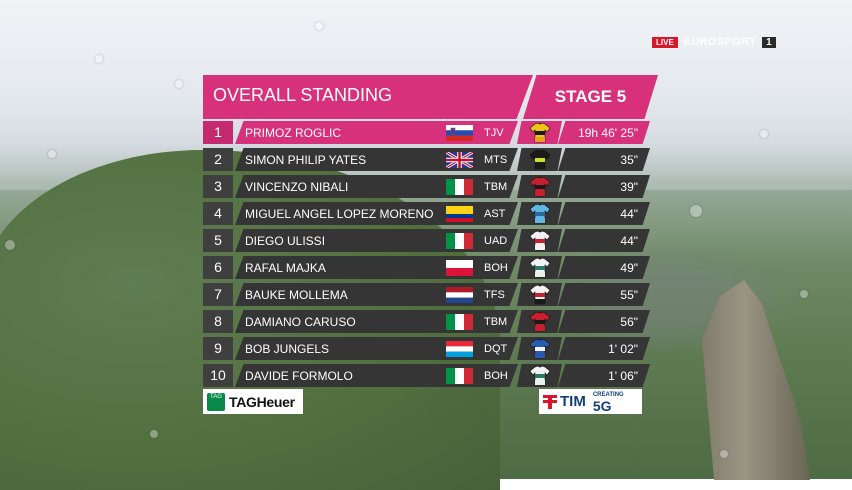 The width and height of the screenshot is (852, 490). What do you see at coordinates (299, 376) in the screenshot?
I see `rider-name: DAVIDE FORMOLO` at bounding box center [299, 376].